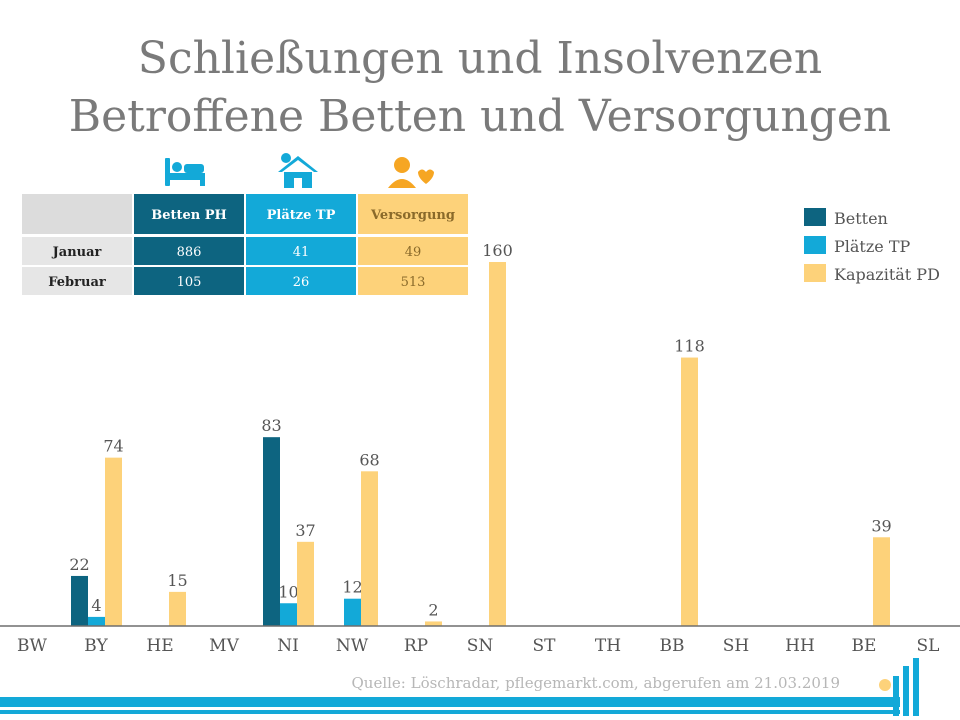 The width and height of the screenshot is (960, 720). What do you see at coordinates (352, 587) in the screenshot?
I see `data-label: 12` at bounding box center [352, 587].